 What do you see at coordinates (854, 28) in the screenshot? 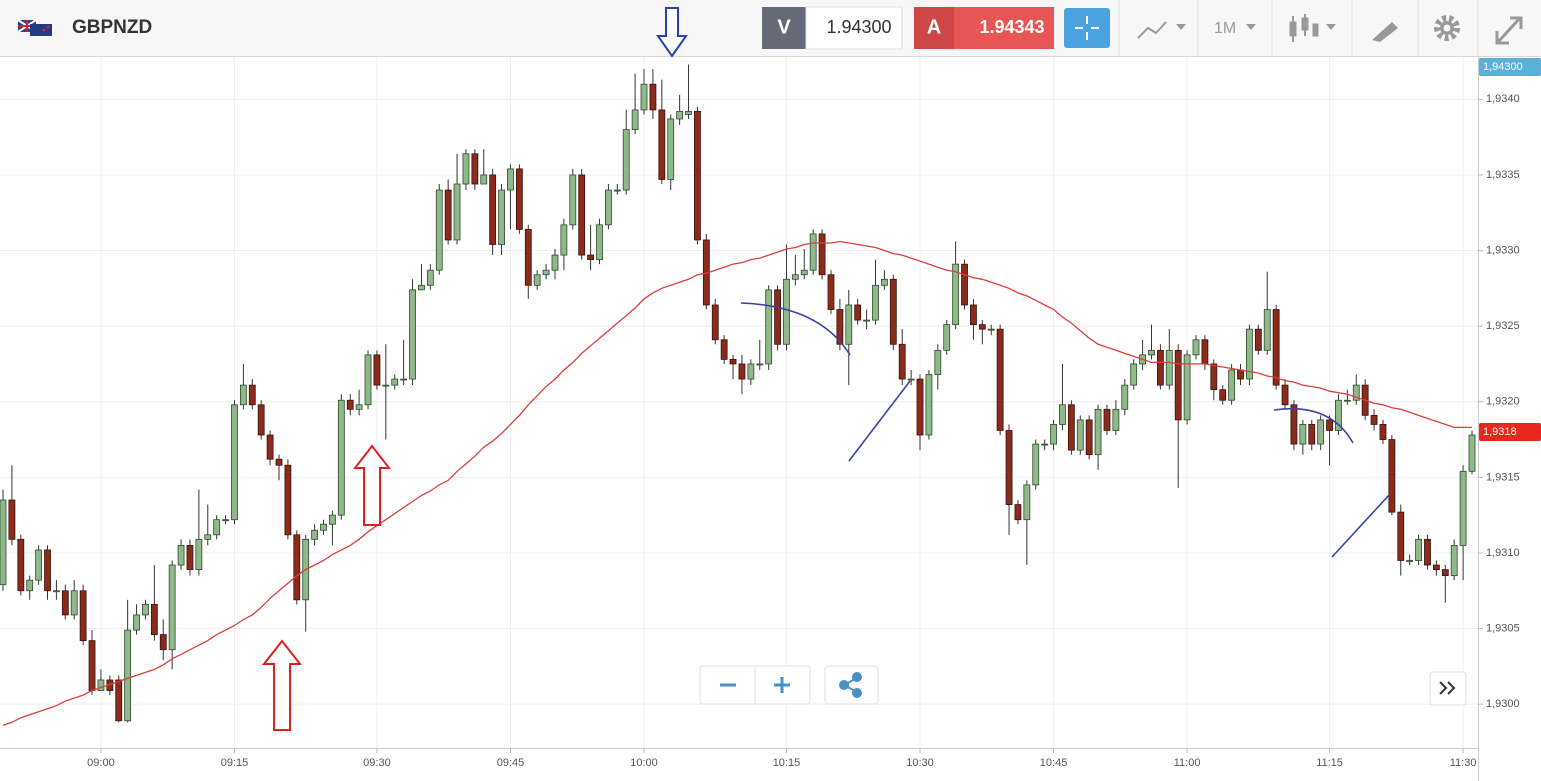
I see `bid-box` at bounding box center [854, 28].